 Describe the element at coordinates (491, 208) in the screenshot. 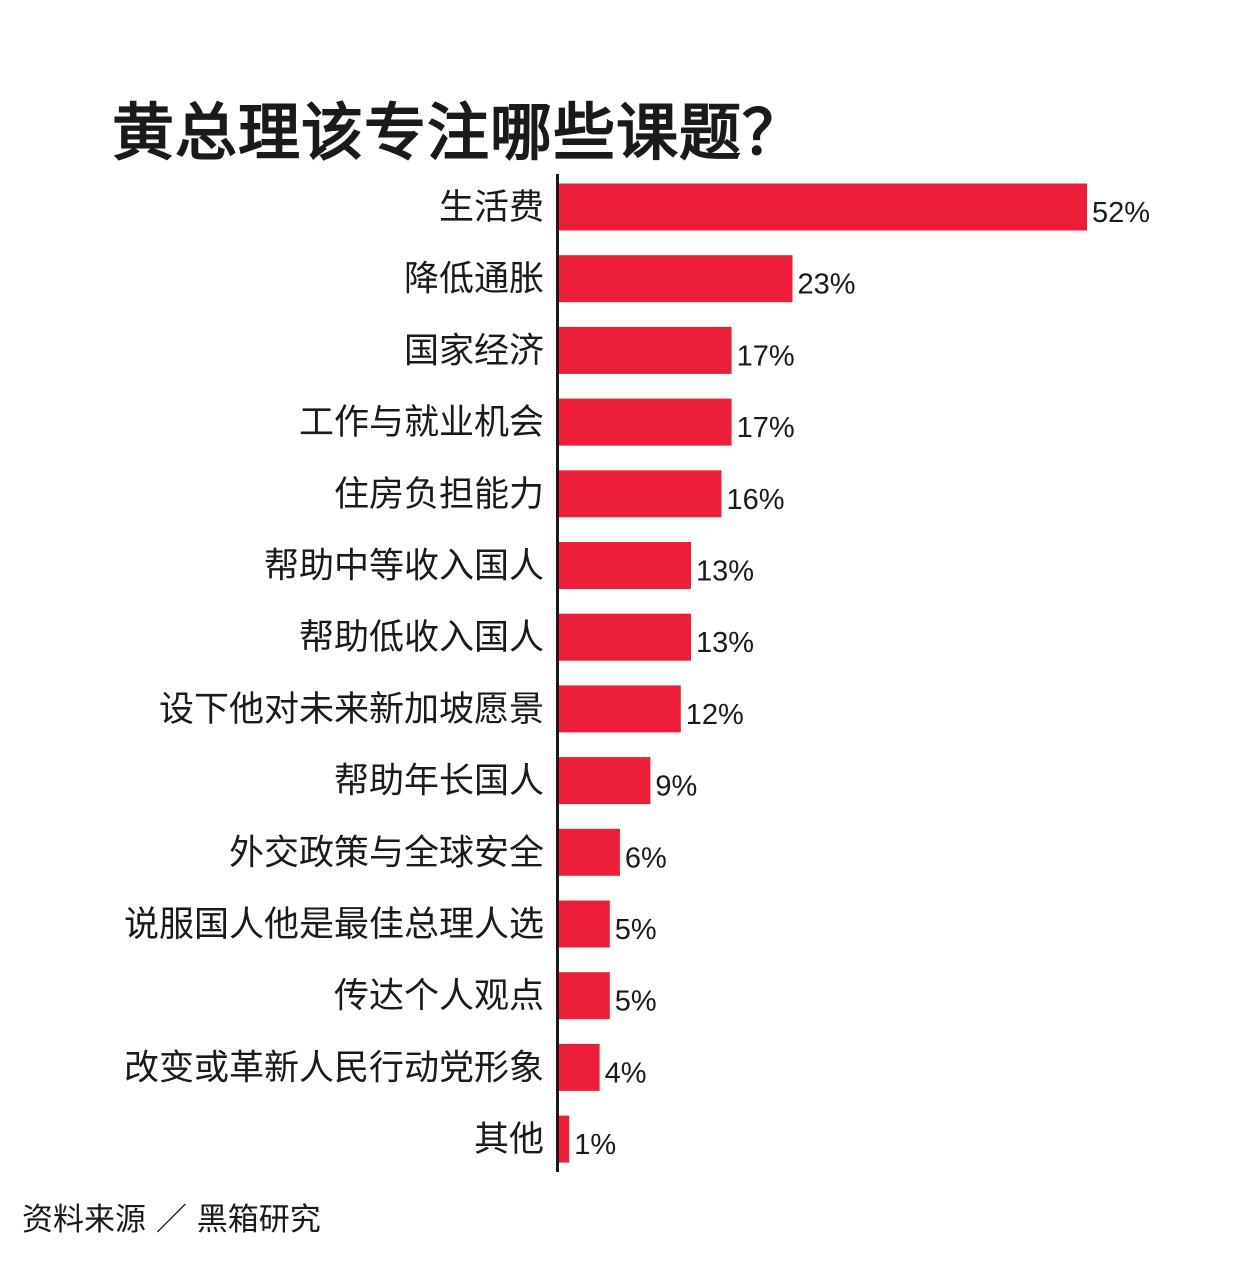

I see `category-label: 生活费` at that location.